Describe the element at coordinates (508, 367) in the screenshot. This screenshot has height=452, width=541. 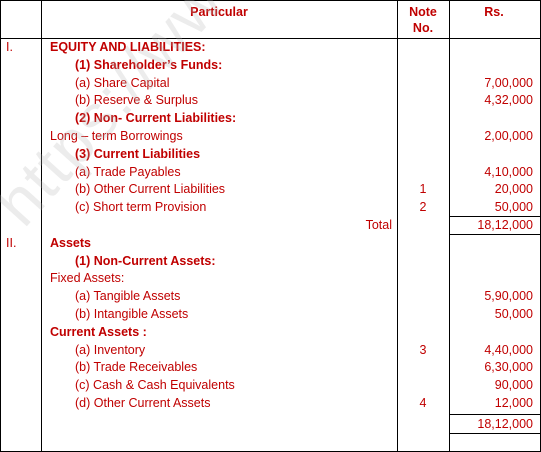
I see `row-amount: 6,30,000` at that location.